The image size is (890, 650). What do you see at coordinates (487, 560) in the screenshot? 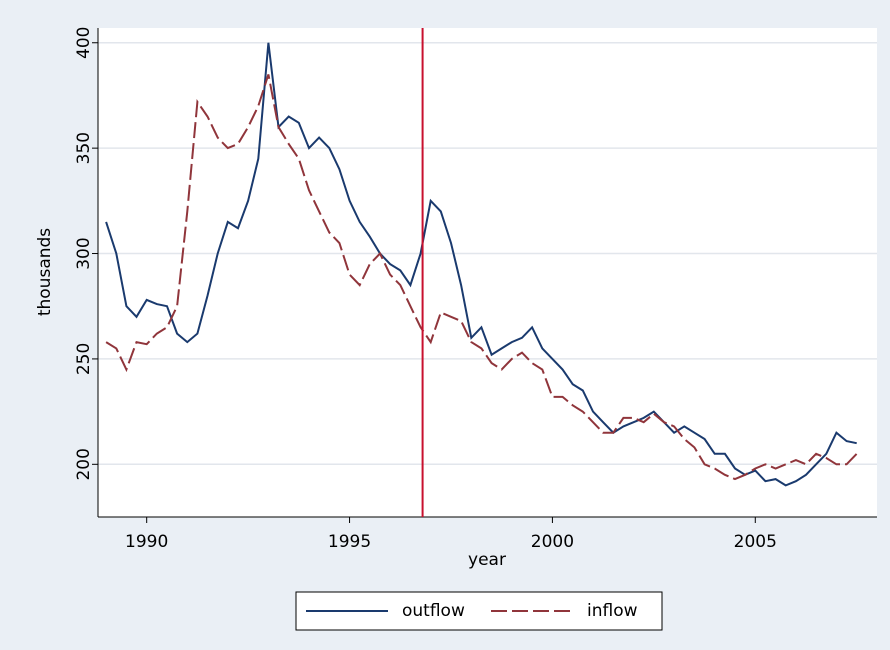
I see `x-axis-title: year` at bounding box center [487, 560].